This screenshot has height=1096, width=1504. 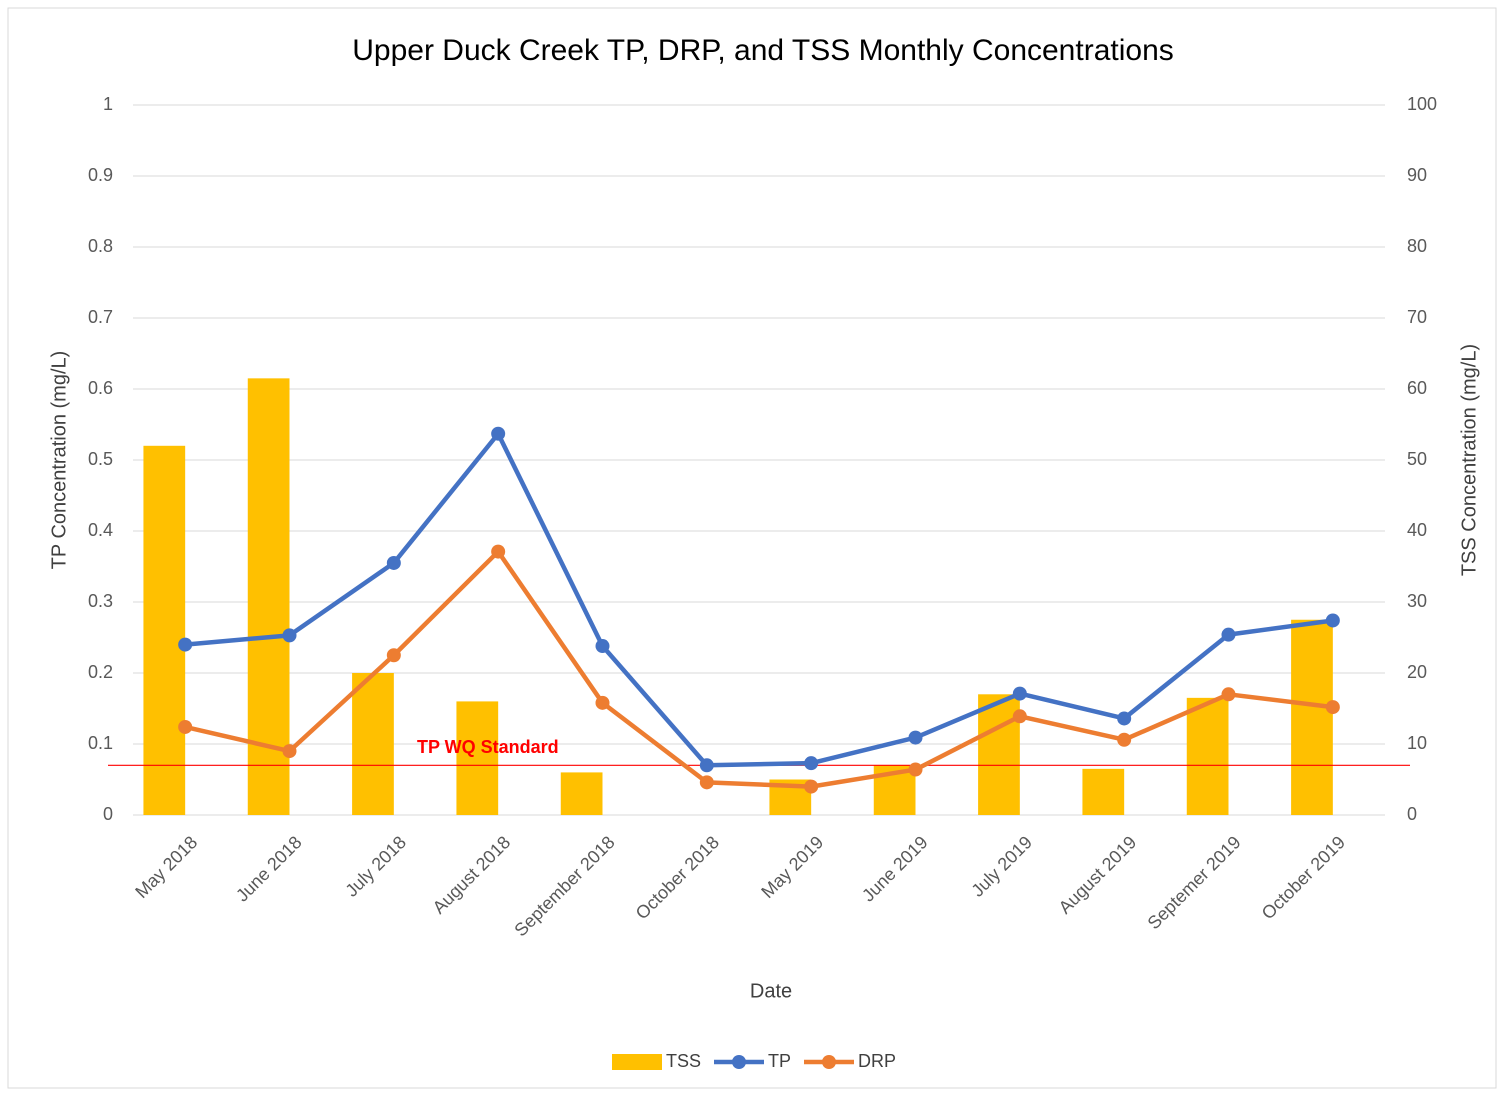 I want to click on y2-tick-label: 0, so click(x=1412, y=814).